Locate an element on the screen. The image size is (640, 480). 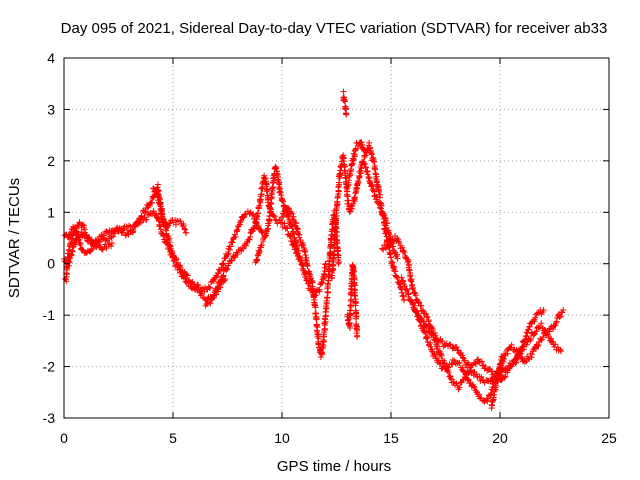
y-tick-label: 1 is located at coordinates (51, 212).